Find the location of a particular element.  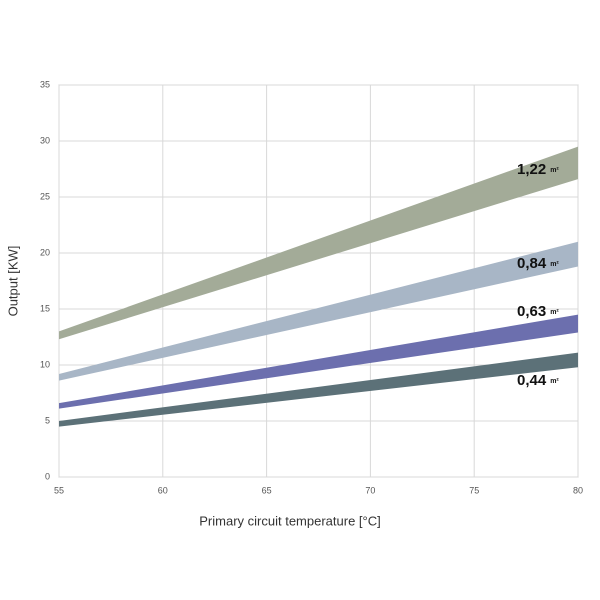

x-axis-title: Primary circuit temperature [°C] is located at coordinates (289, 520).